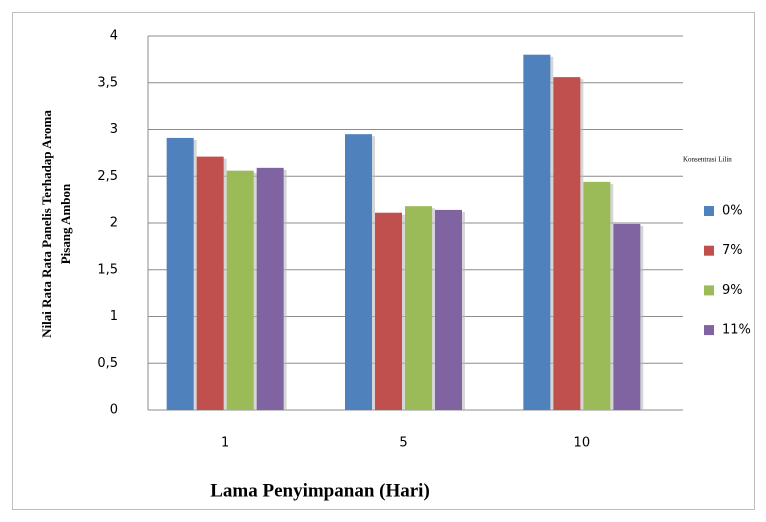 The image size is (766, 522). I want to click on legend-label: 11%, so click(736, 330).